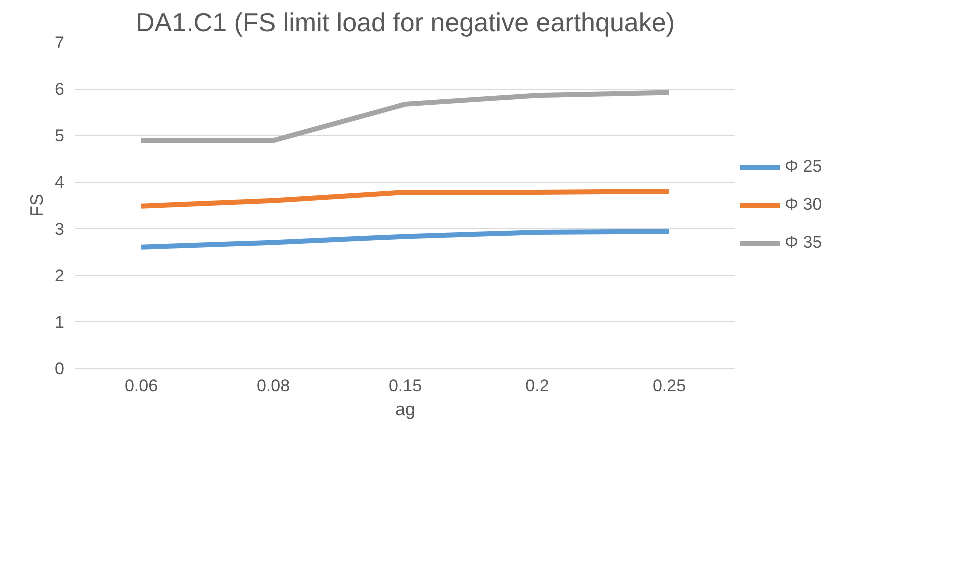 The image size is (956, 581). Describe the element at coordinates (405, 386) in the screenshot. I see `x-tick-label: 0.15` at that location.